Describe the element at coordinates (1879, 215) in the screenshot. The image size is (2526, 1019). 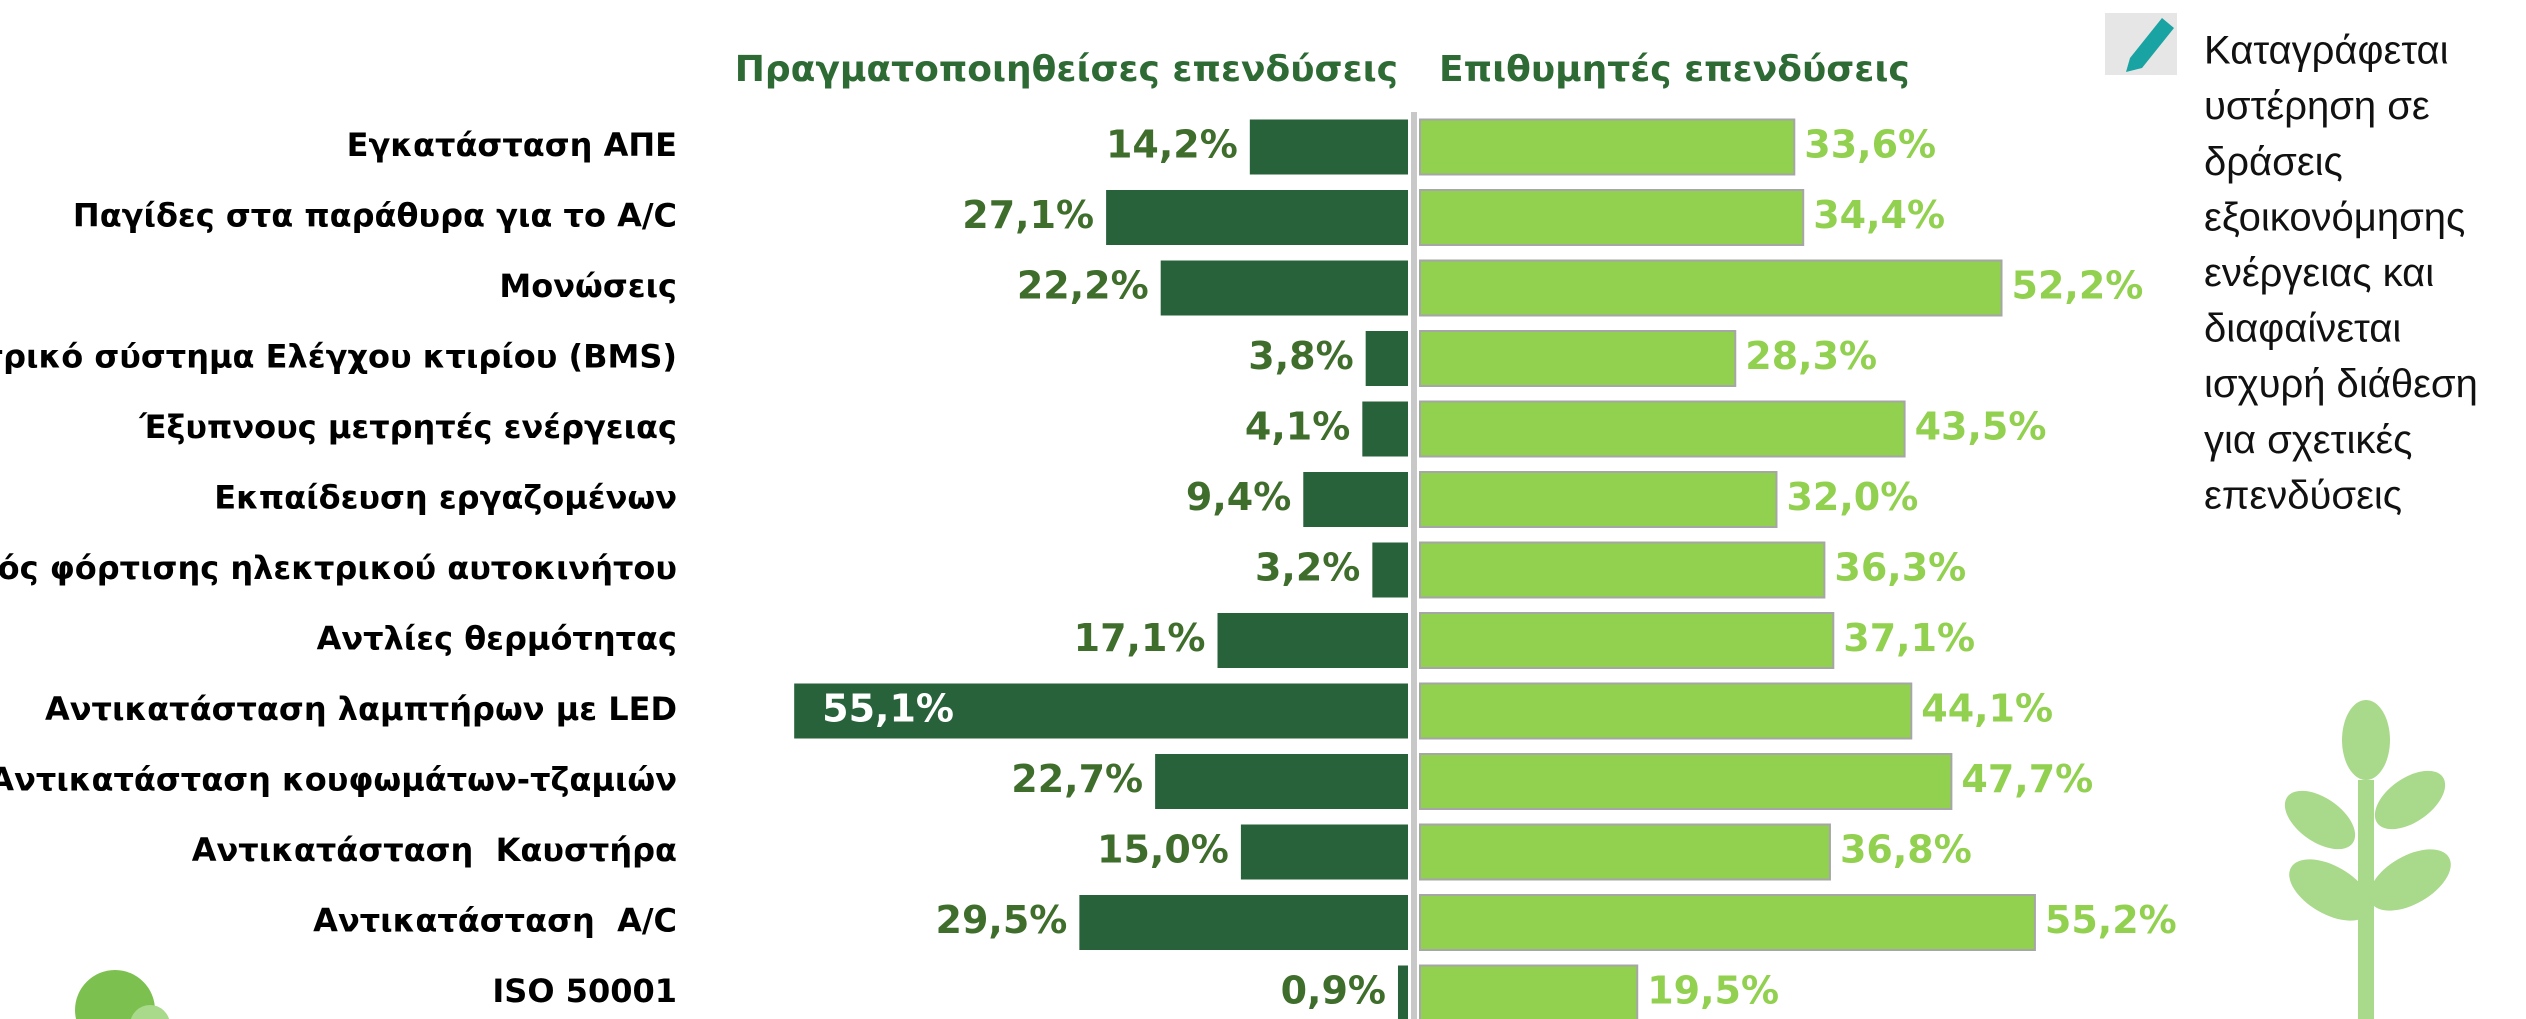
I see `value-label: 34,4%` at that location.